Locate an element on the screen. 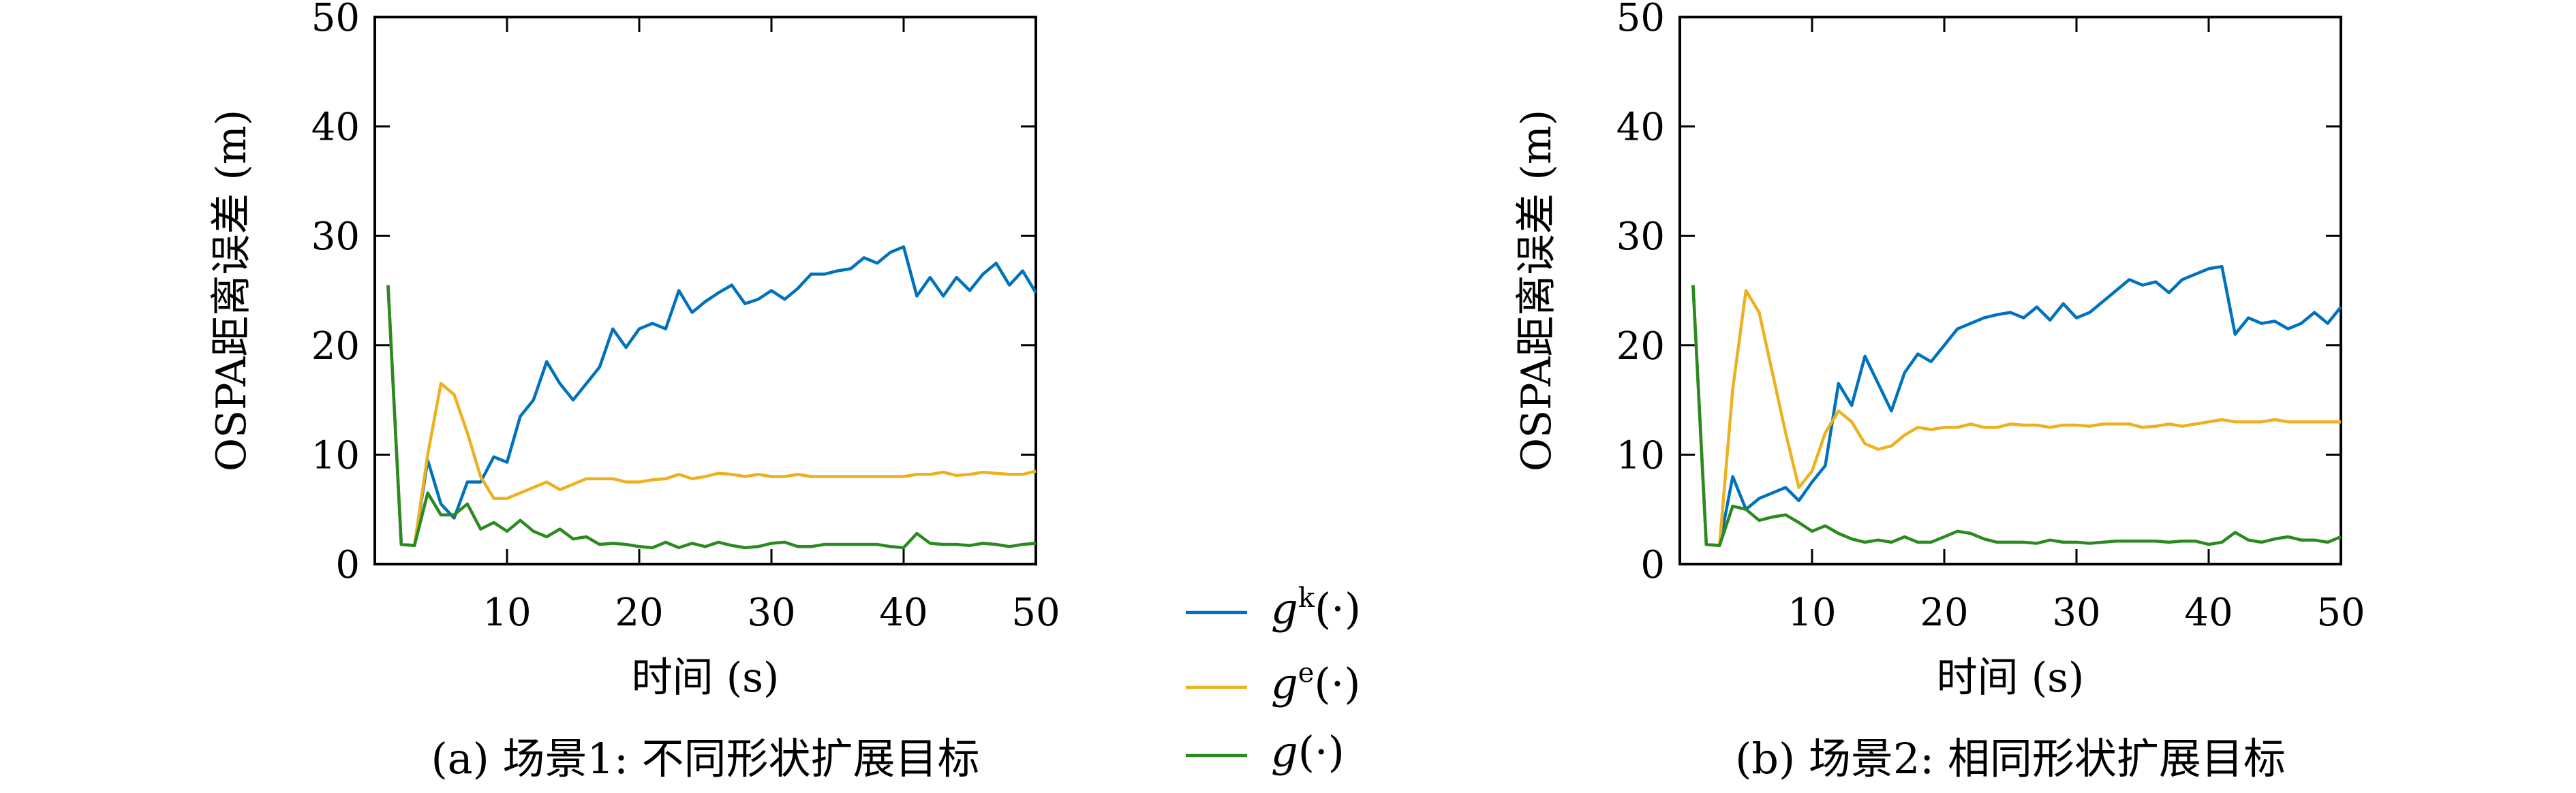 This screenshot has height=793, width=2576. legend: gk(·)ge(·)g(·) is located at coordinates (1273, 680).